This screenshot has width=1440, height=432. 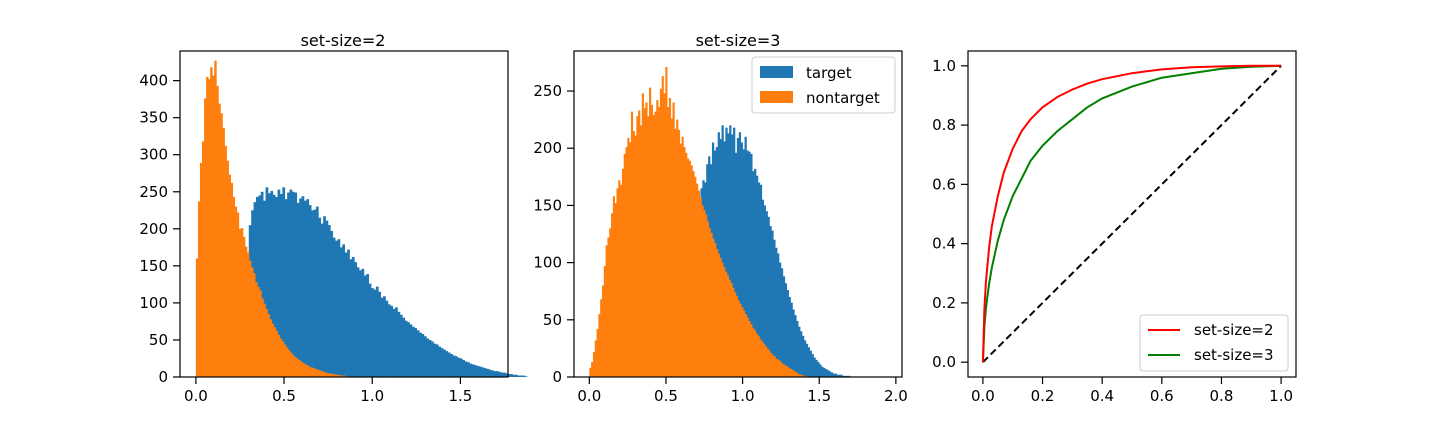 I want to click on y-tick-label: 0.0, so click(x=944, y=362).